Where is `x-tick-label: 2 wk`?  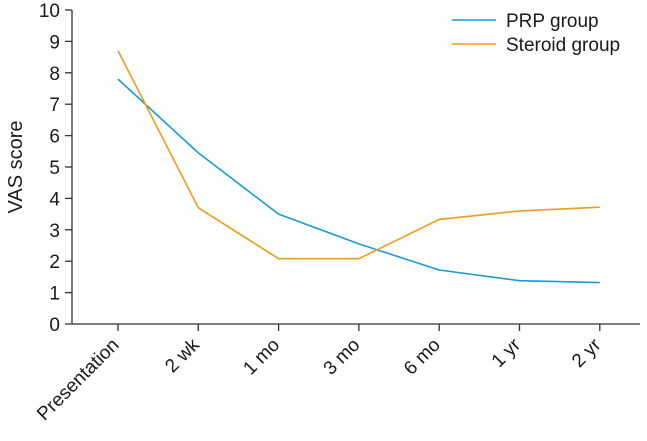
x-tick-label: 2 wk is located at coordinates (182, 355).